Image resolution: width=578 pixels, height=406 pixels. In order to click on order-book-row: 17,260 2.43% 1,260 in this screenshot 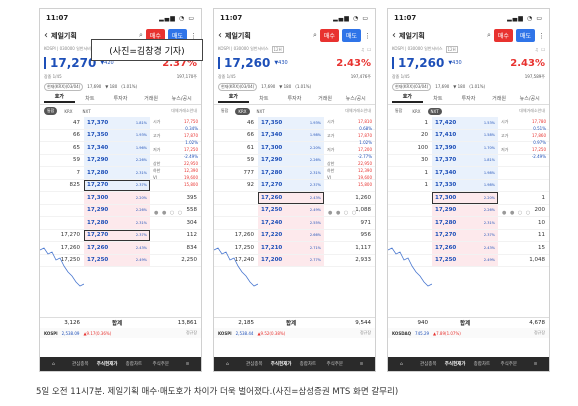, I will do `click(294, 198)`.